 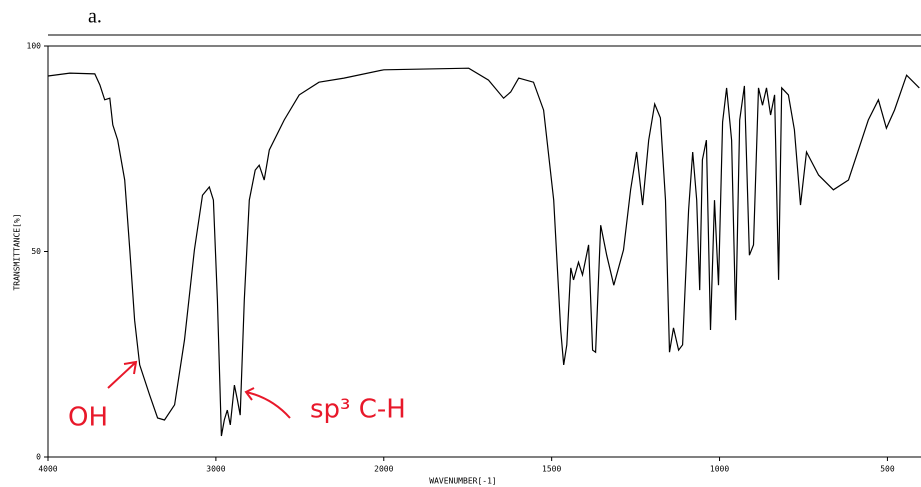 I want to click on annotation: sp³ C-H, so click(x=358, y=410).